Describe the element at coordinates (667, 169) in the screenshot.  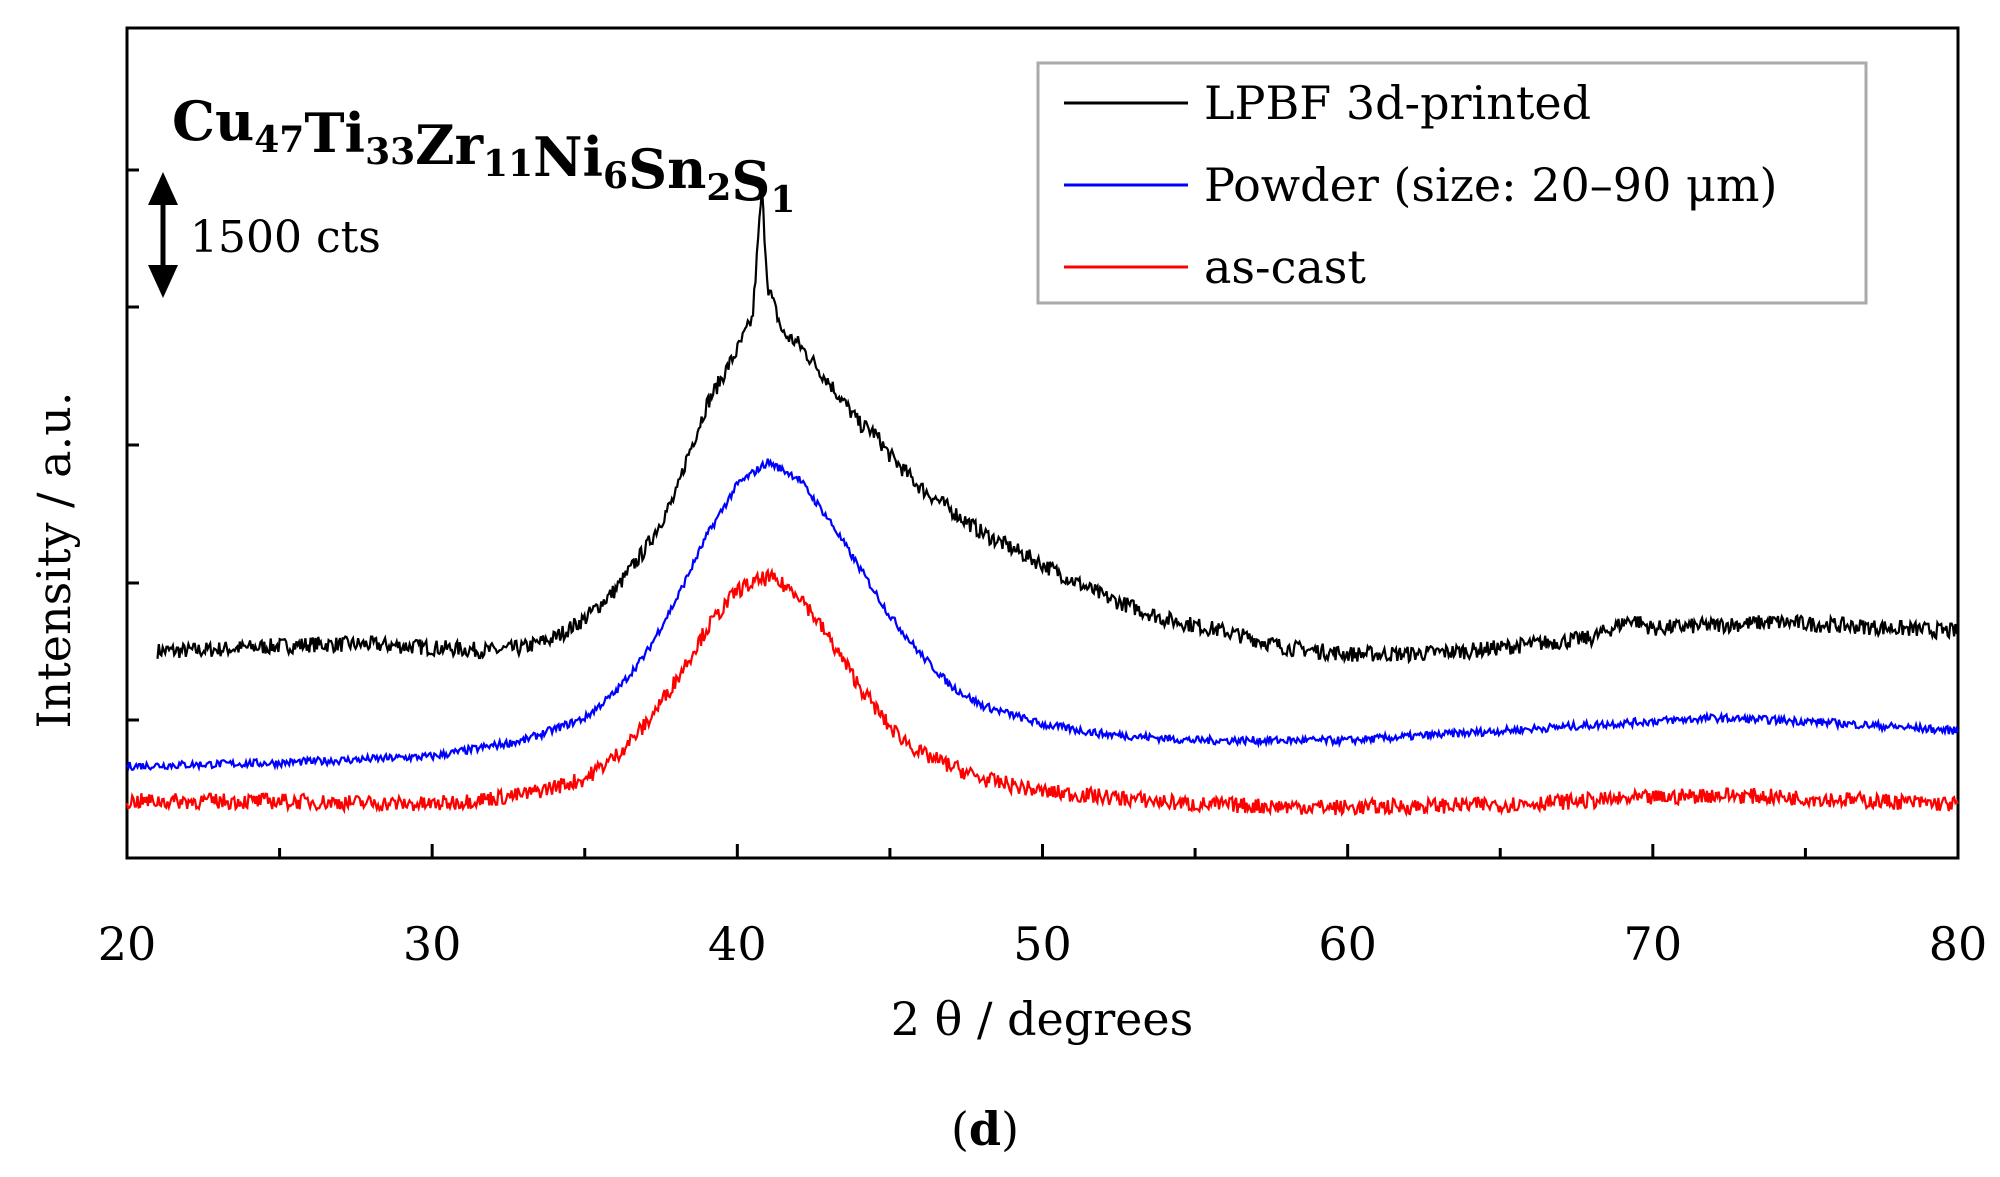
I see `compound-element: Sn` at that location.